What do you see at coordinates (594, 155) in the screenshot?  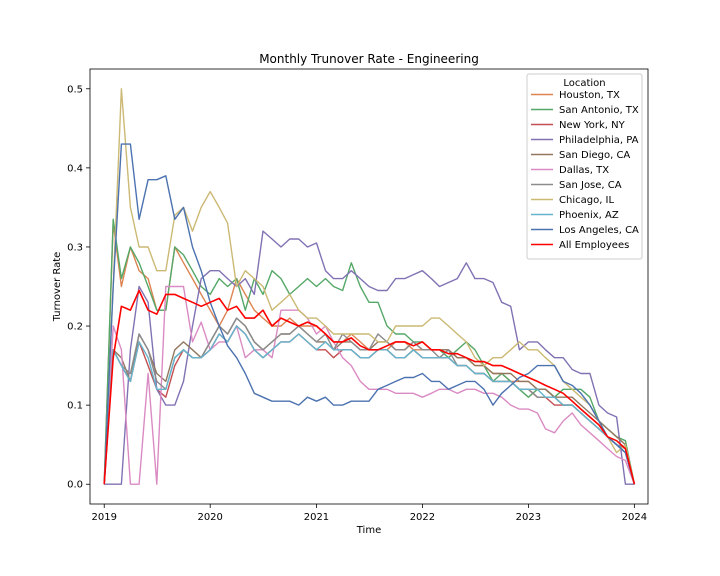 I see `legend-label: San Diego, CA` at bounding box center [594, 155].